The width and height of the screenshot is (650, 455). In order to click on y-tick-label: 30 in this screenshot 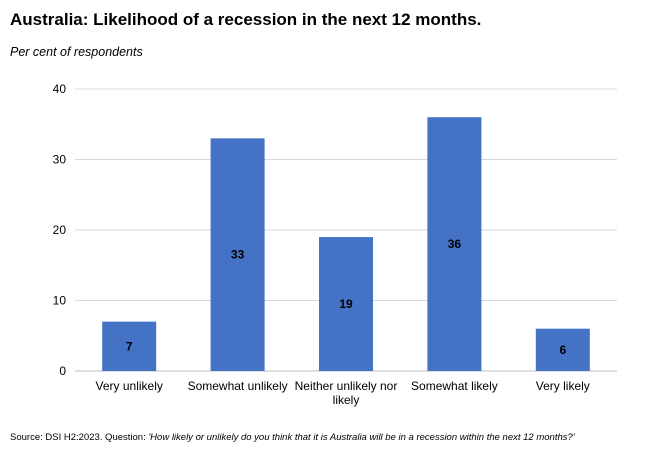, I will do `click(60, 160)`.